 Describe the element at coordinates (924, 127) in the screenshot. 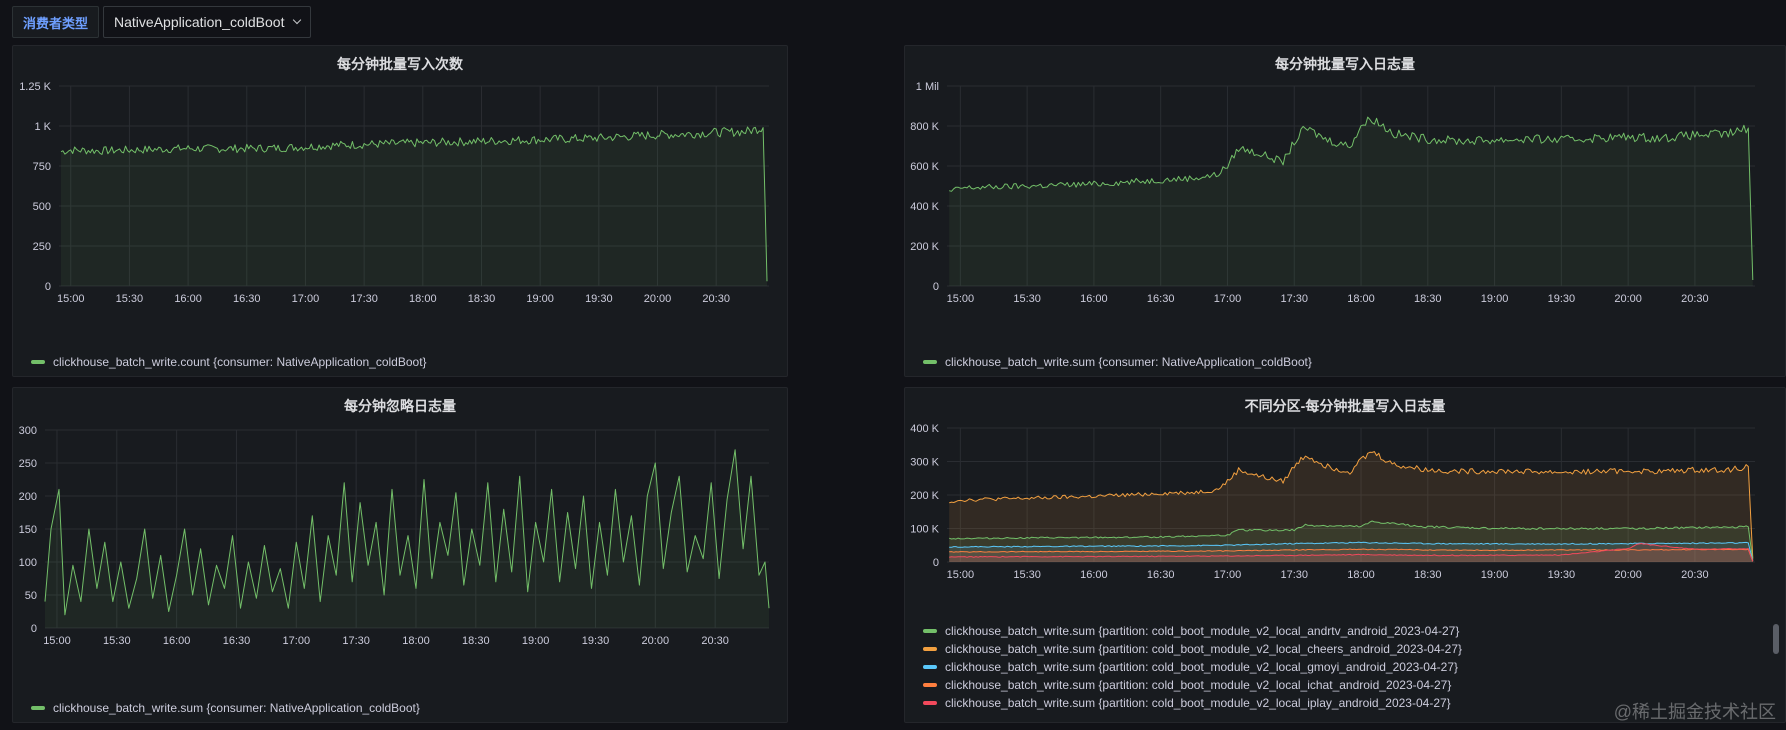

I see `y-tick-label: 800 K` at that location.